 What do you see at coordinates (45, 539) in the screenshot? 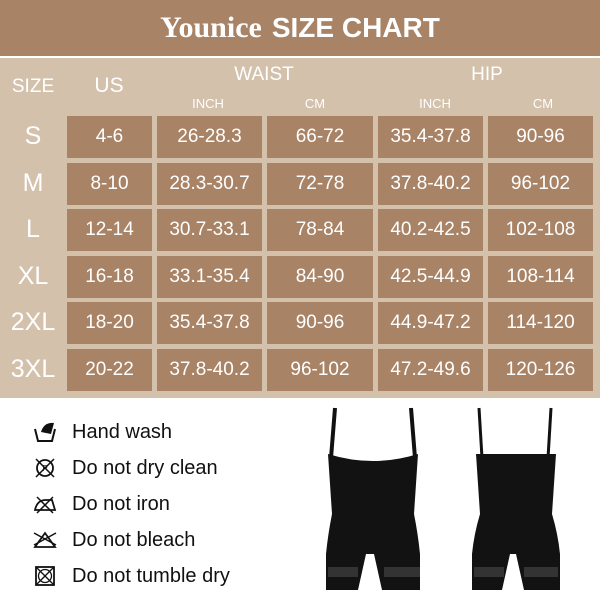
I see `no-bleach-icon` at bounding box center [45, 539].